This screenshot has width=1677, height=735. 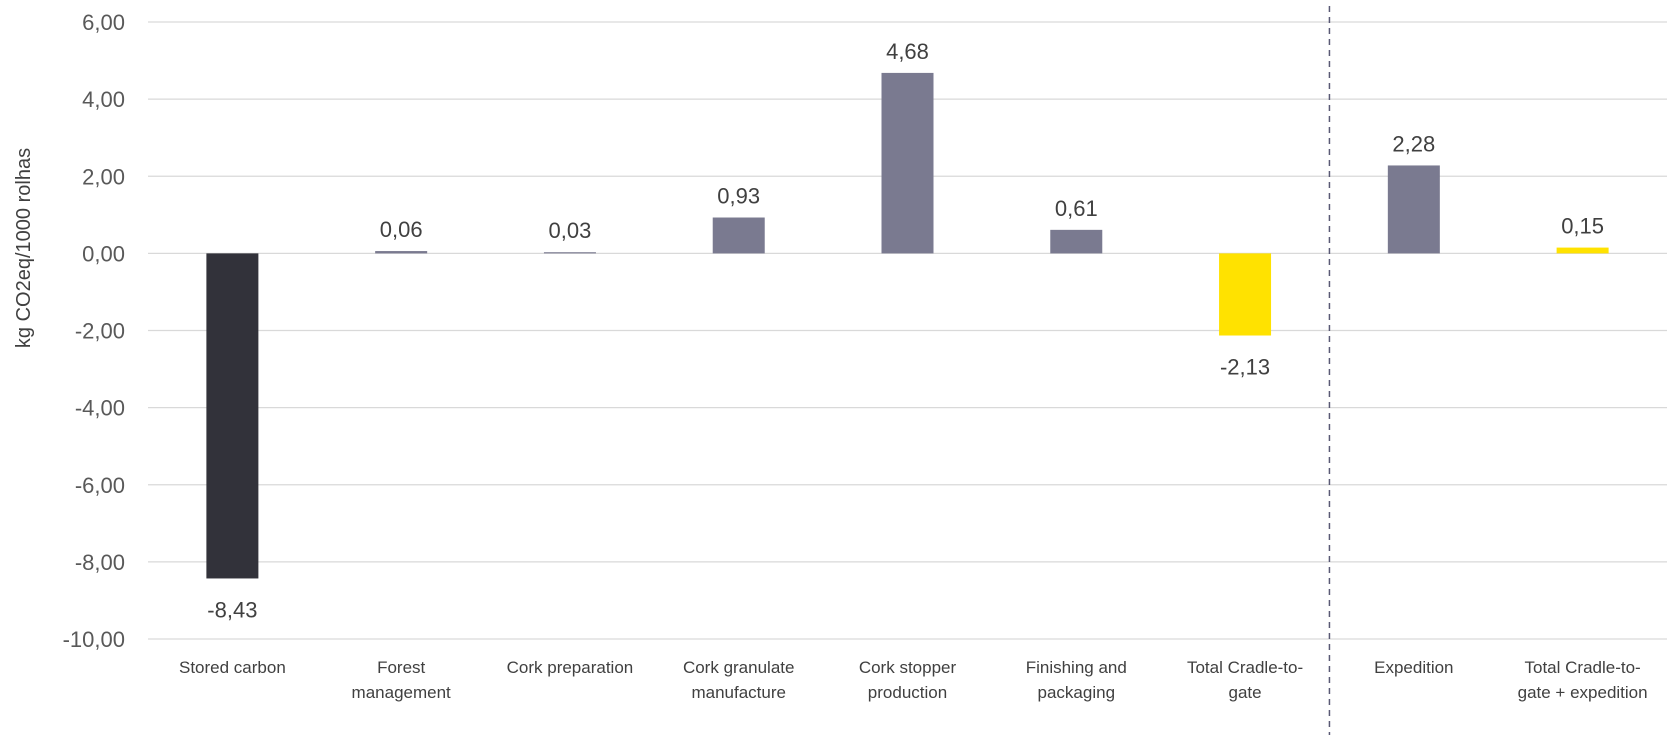 I want to click on data-label: 4,68, so click(x=907, y=51).